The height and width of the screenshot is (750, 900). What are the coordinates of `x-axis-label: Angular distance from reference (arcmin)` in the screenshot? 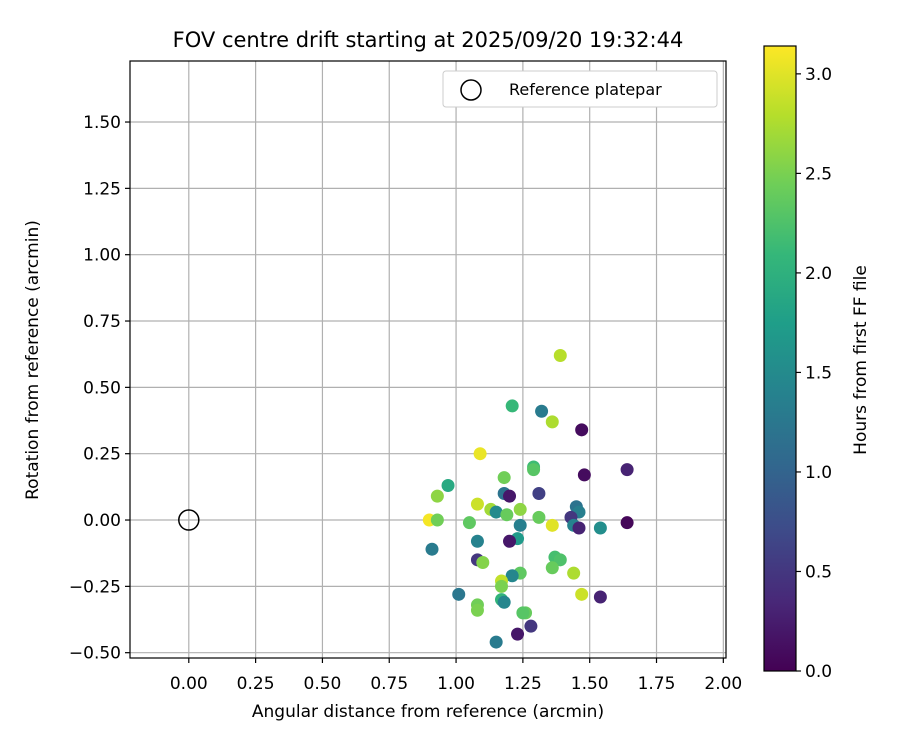 It's located at (428, 712).